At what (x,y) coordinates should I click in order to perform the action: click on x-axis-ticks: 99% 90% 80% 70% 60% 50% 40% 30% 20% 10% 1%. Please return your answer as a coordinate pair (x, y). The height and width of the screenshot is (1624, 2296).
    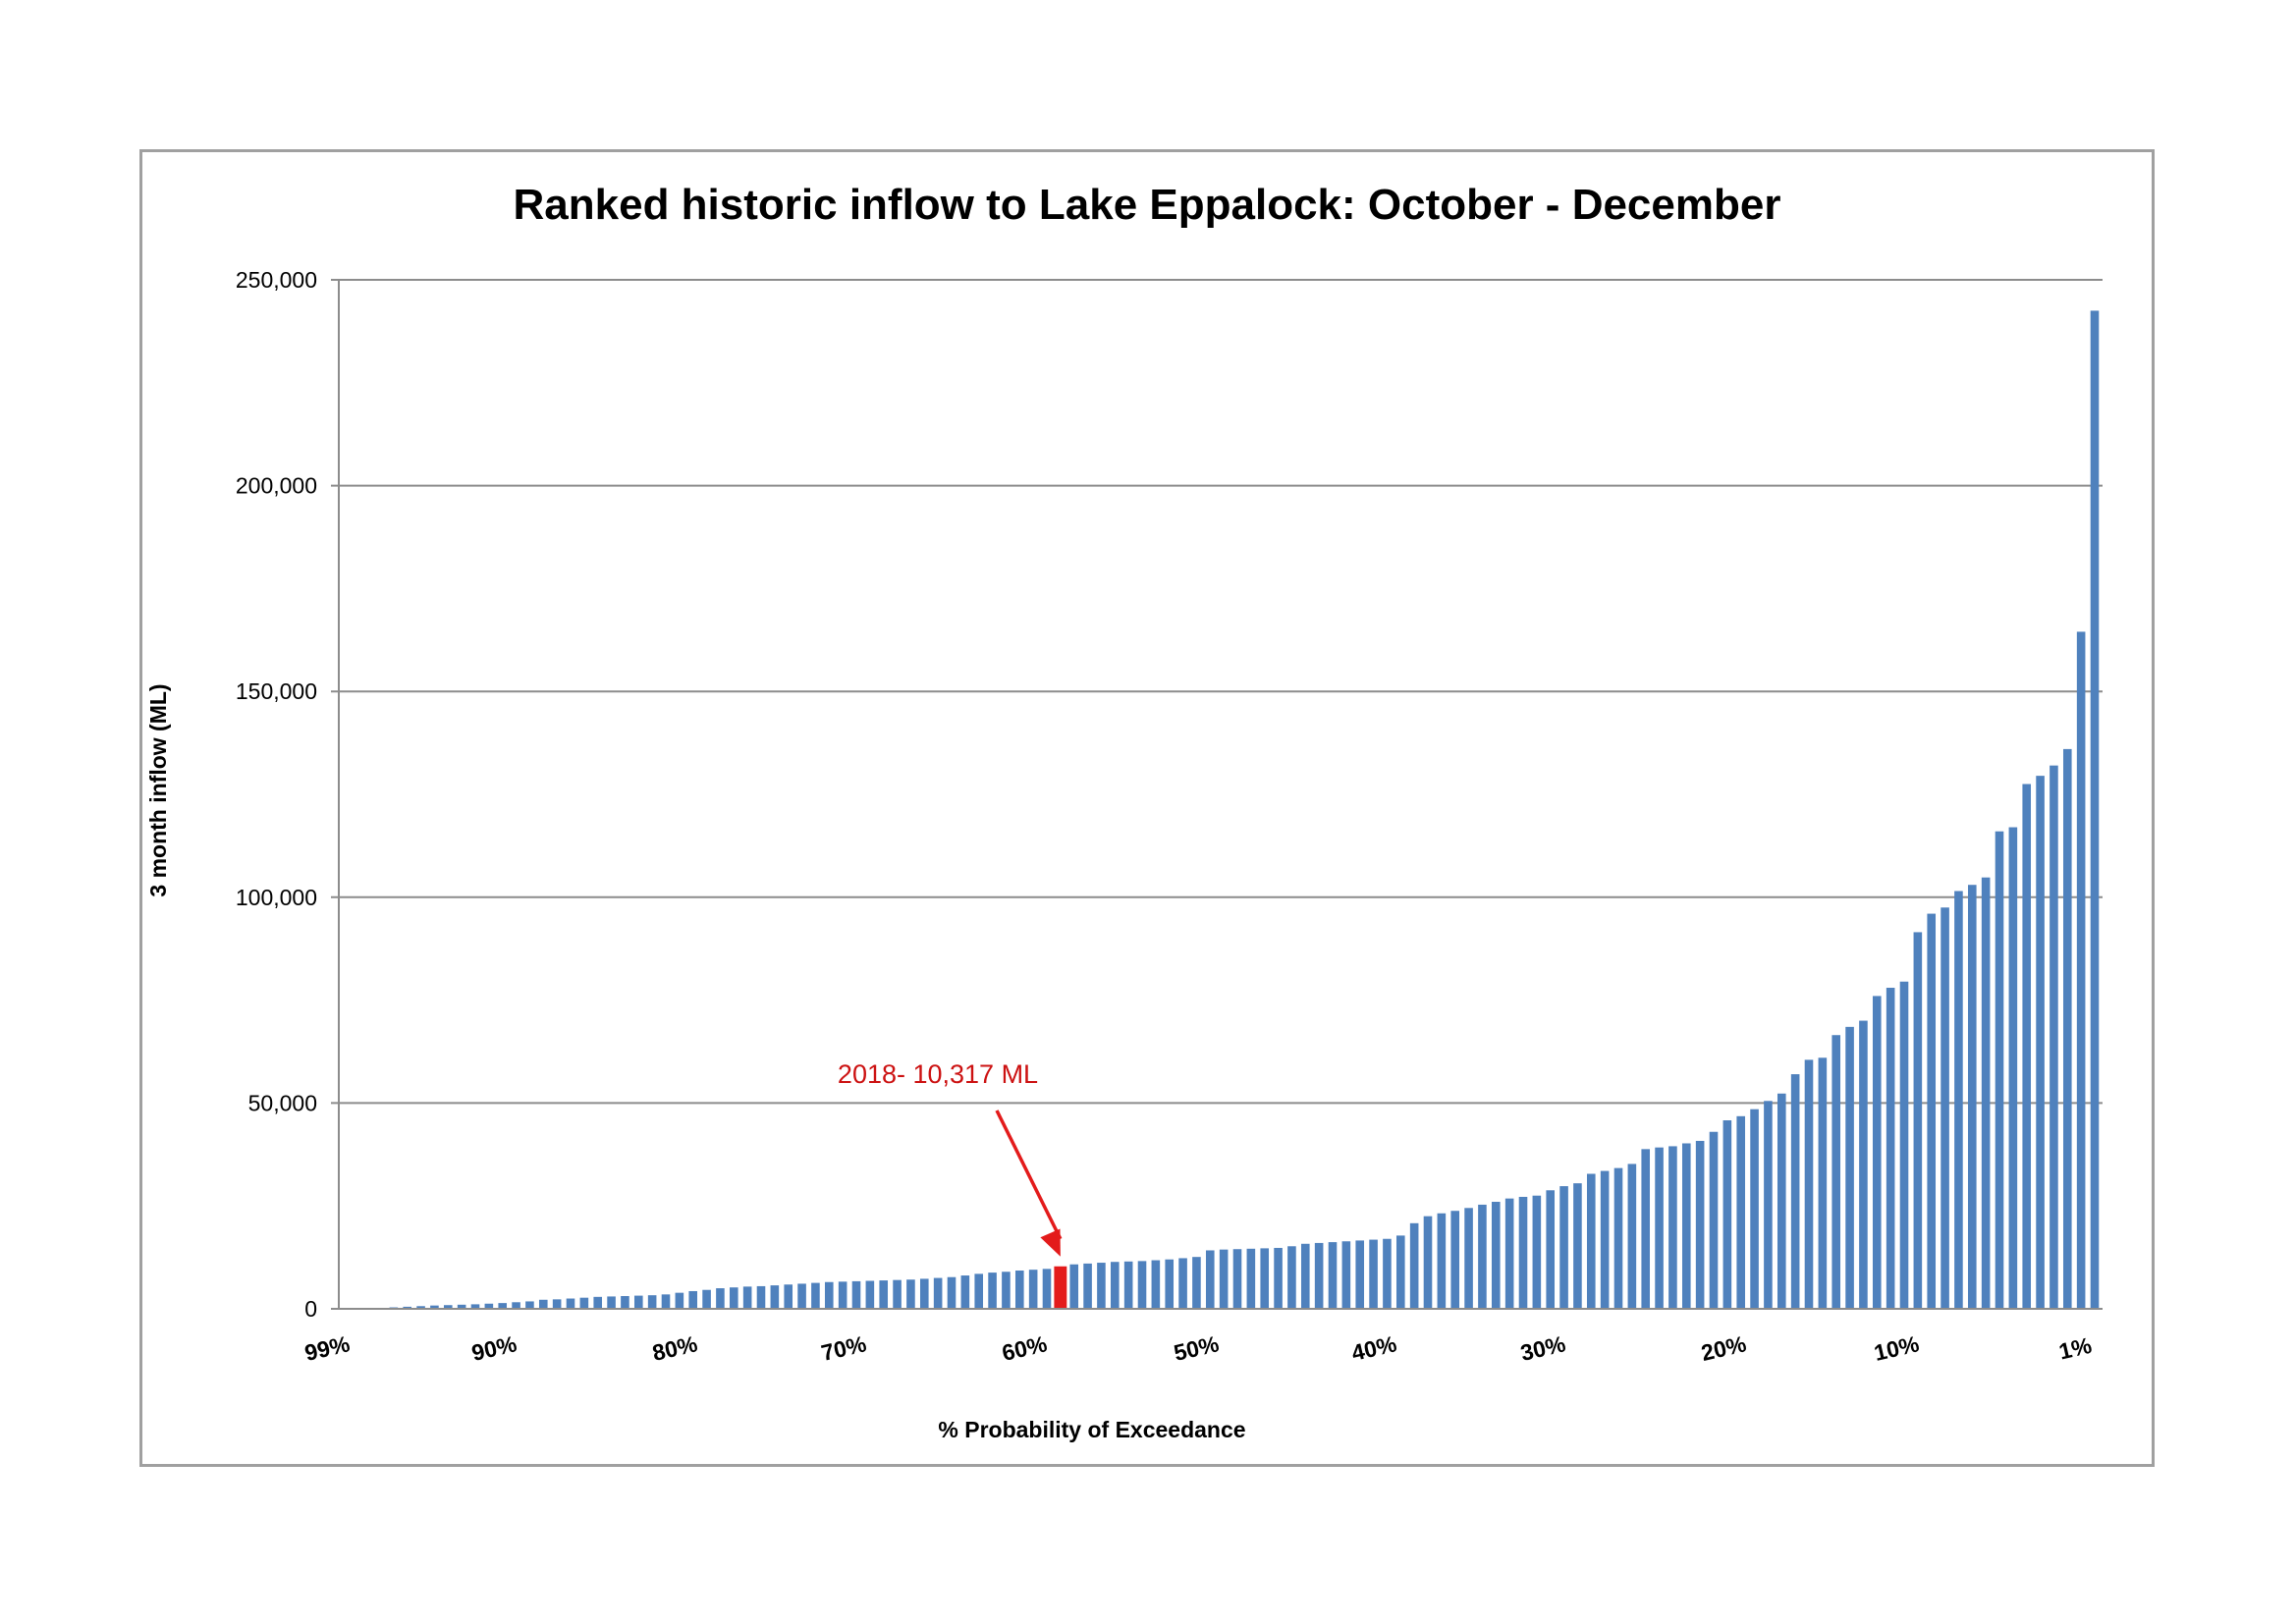
    Looking at the image, I should click on (1198, 1348).